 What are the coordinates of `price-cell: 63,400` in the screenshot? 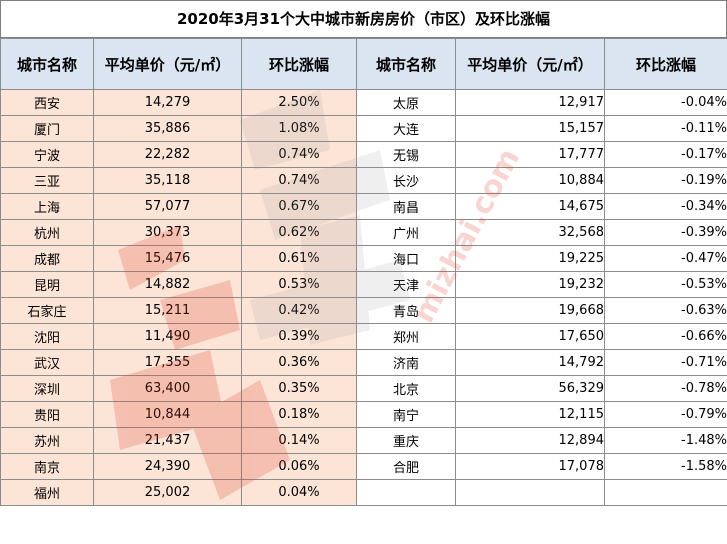 It's located at (167, 388).